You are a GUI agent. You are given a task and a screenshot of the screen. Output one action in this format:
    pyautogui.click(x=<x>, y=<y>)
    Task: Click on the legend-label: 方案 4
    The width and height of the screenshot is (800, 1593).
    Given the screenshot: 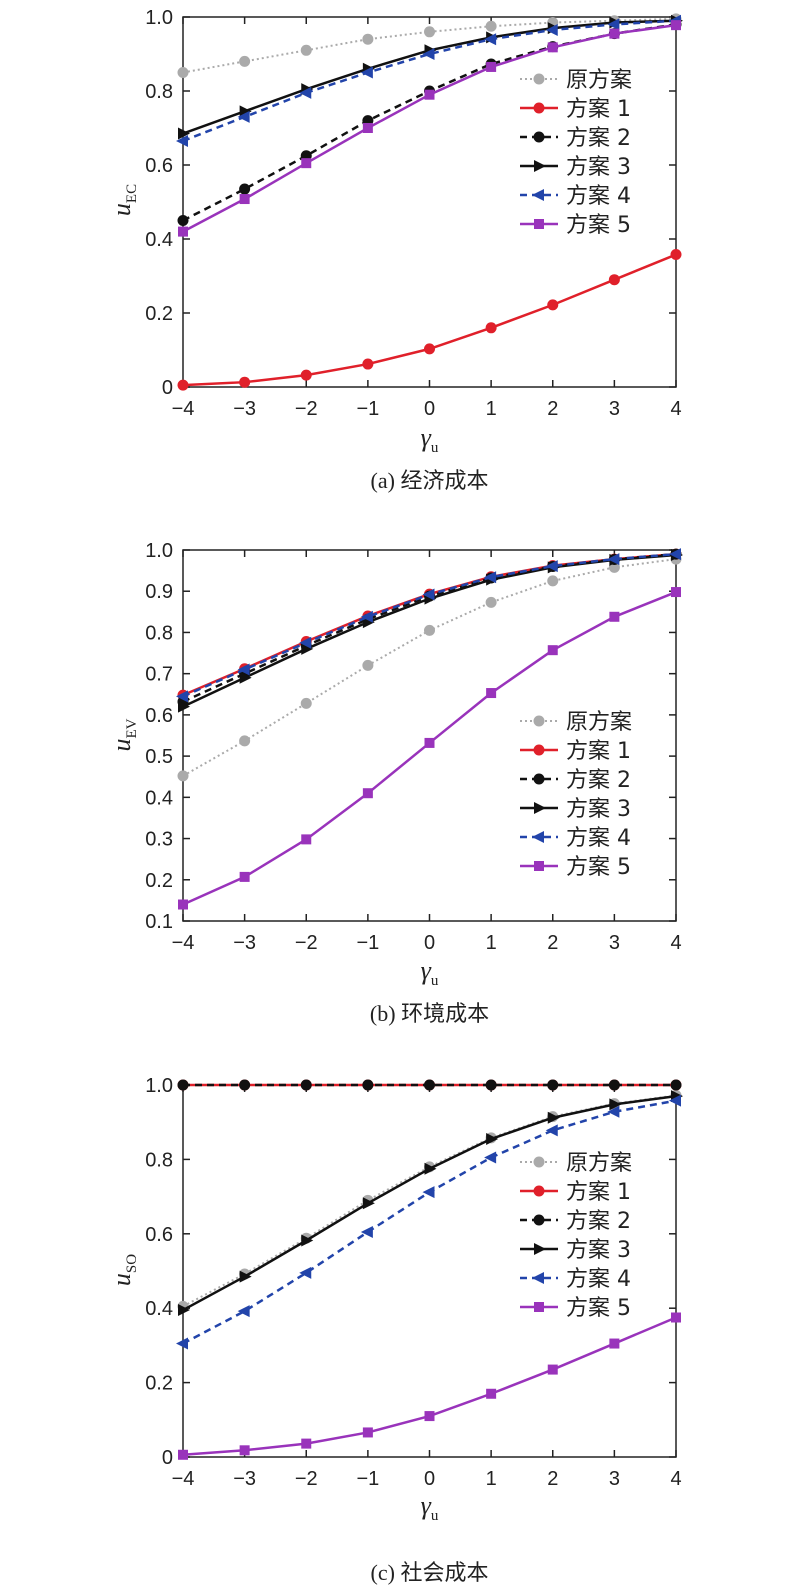 What is the action you would take?
    pyautogui.click(x=598, y=1279)
    